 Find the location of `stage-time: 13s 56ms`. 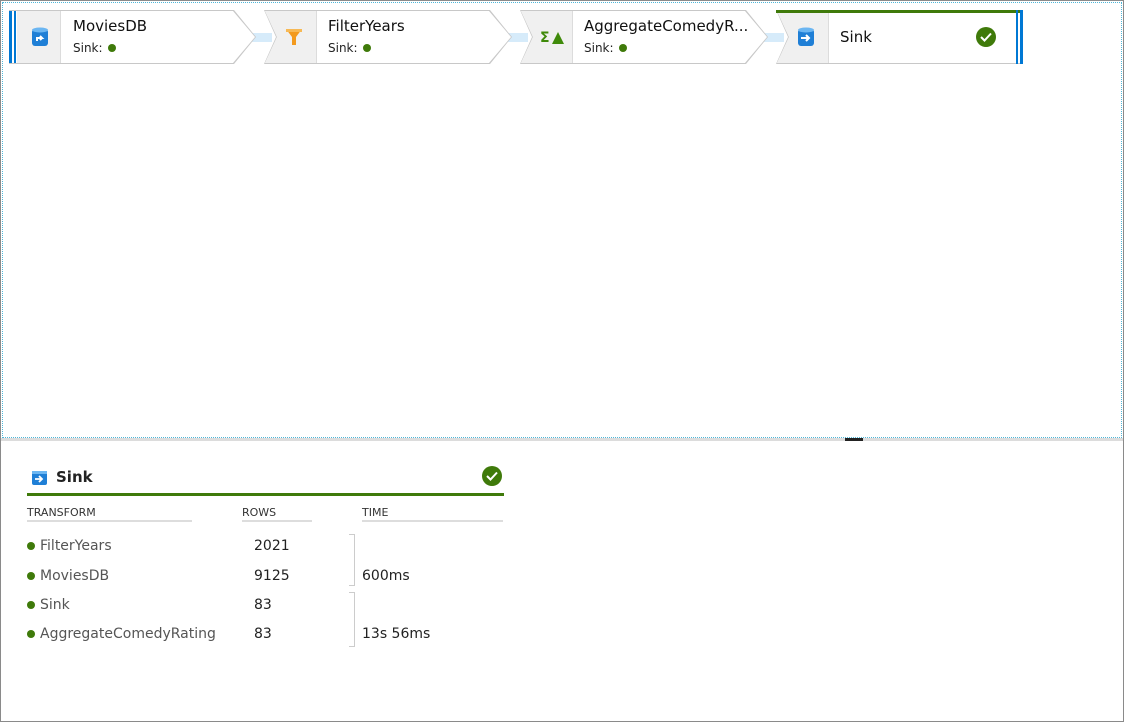

stage-time: 13s 56ms is located at coordinates (396, 634).